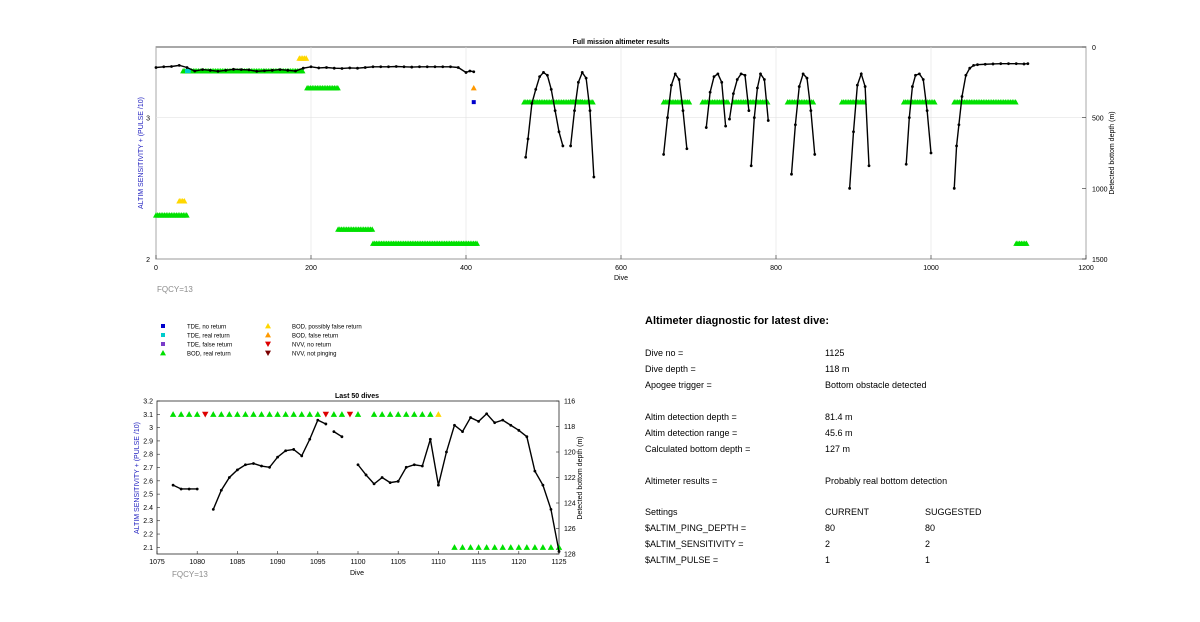  What do you see at coordinates (208, 337) in the screenshot?
I see `legend-label: TDE, real return` at bounding box center [208, 337].